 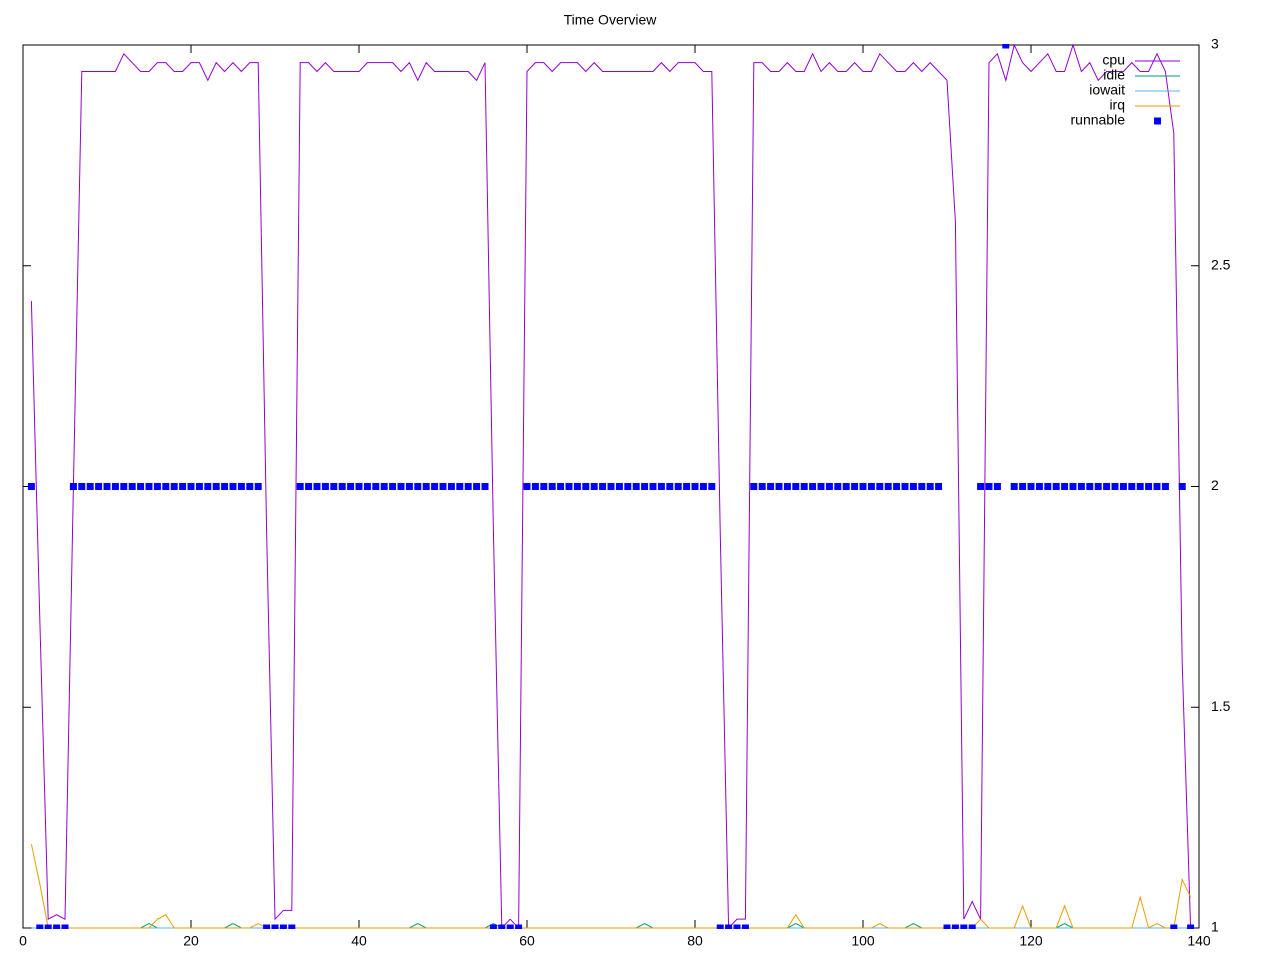 I want to click on x-tick-label: 140, so click(x=1199, y=941).